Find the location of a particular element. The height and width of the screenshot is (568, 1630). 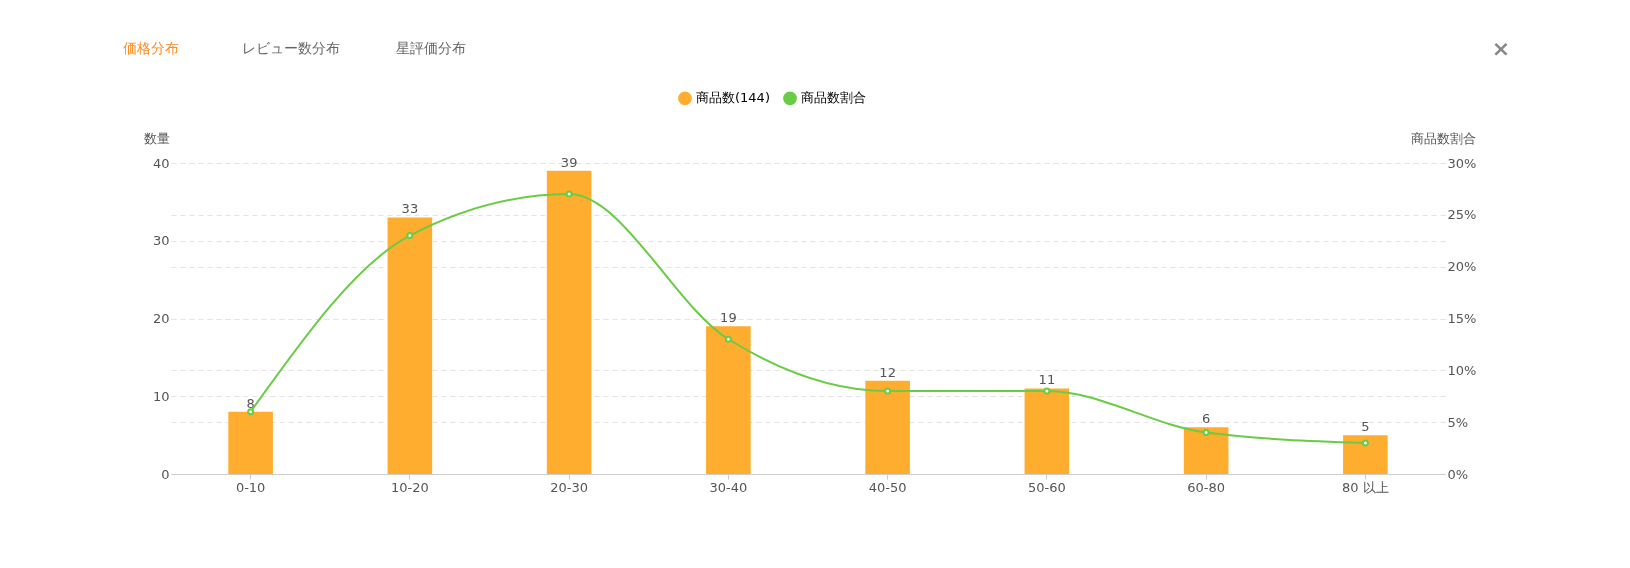

y2-tick-label: 5% is located at coordinates (1458, 422).